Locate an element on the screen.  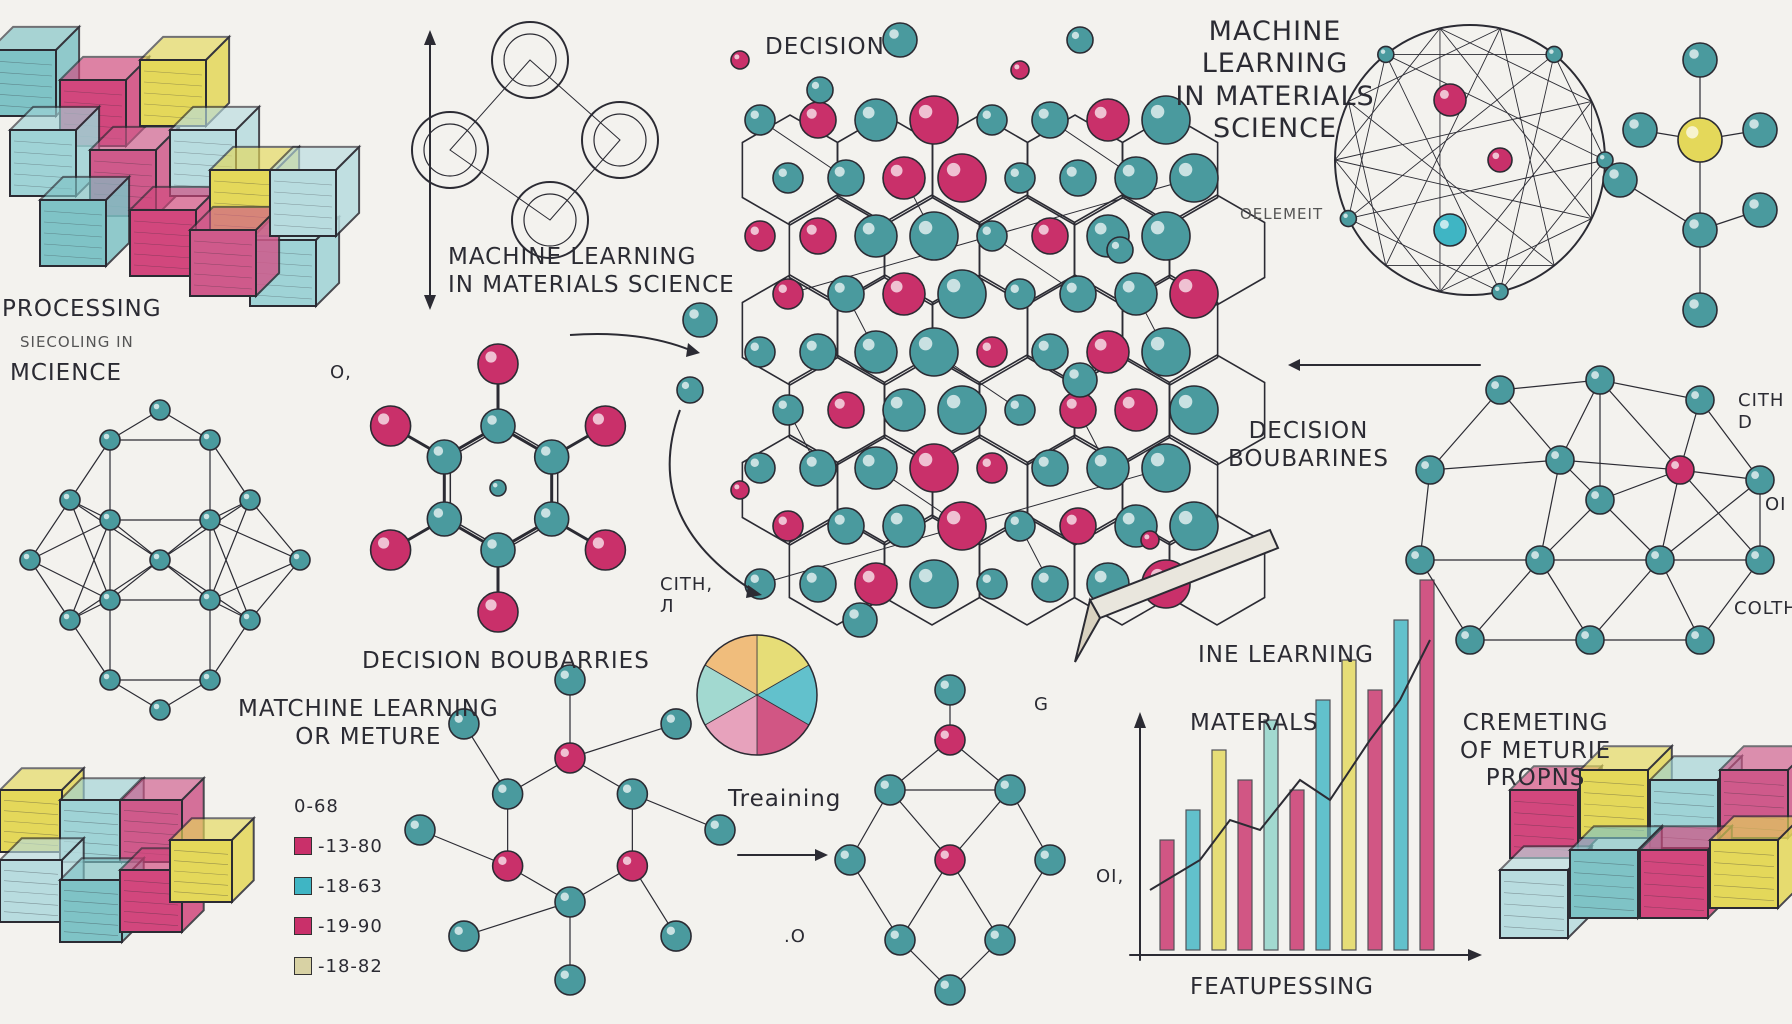
label-o-axis: OI, is located at coordinates (1110, 876).